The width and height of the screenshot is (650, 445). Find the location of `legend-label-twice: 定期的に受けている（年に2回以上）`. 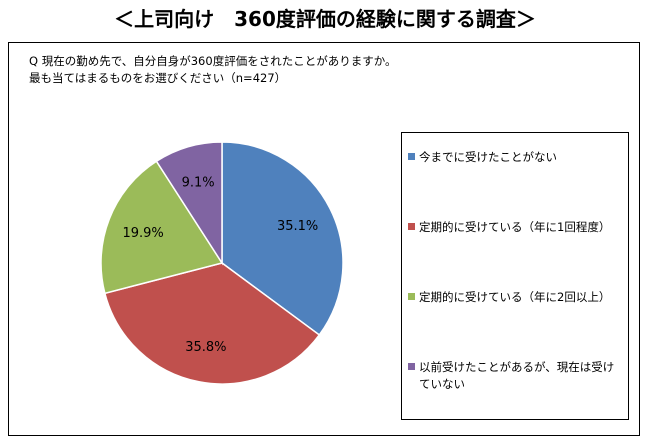

legend-label-twice: 定期的に受けている（年に2回以上） is located at coordinates (515, 297).